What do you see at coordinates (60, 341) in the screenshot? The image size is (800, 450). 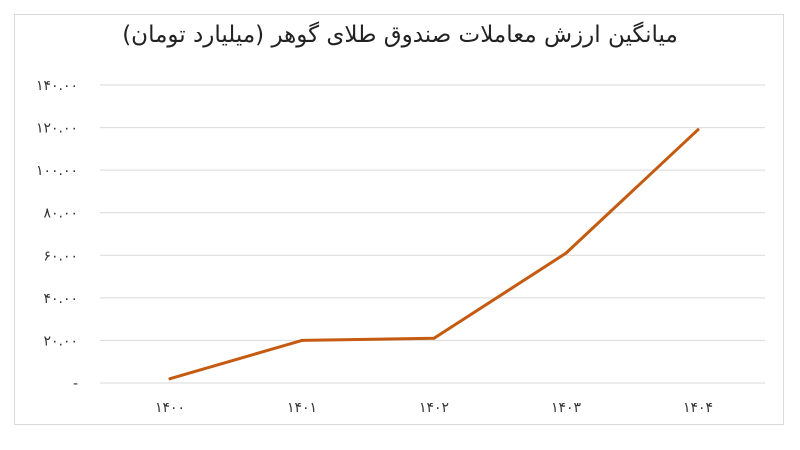 I see `y-tick-label: ۲۰.۰۰` at bounding box center [60, 341].